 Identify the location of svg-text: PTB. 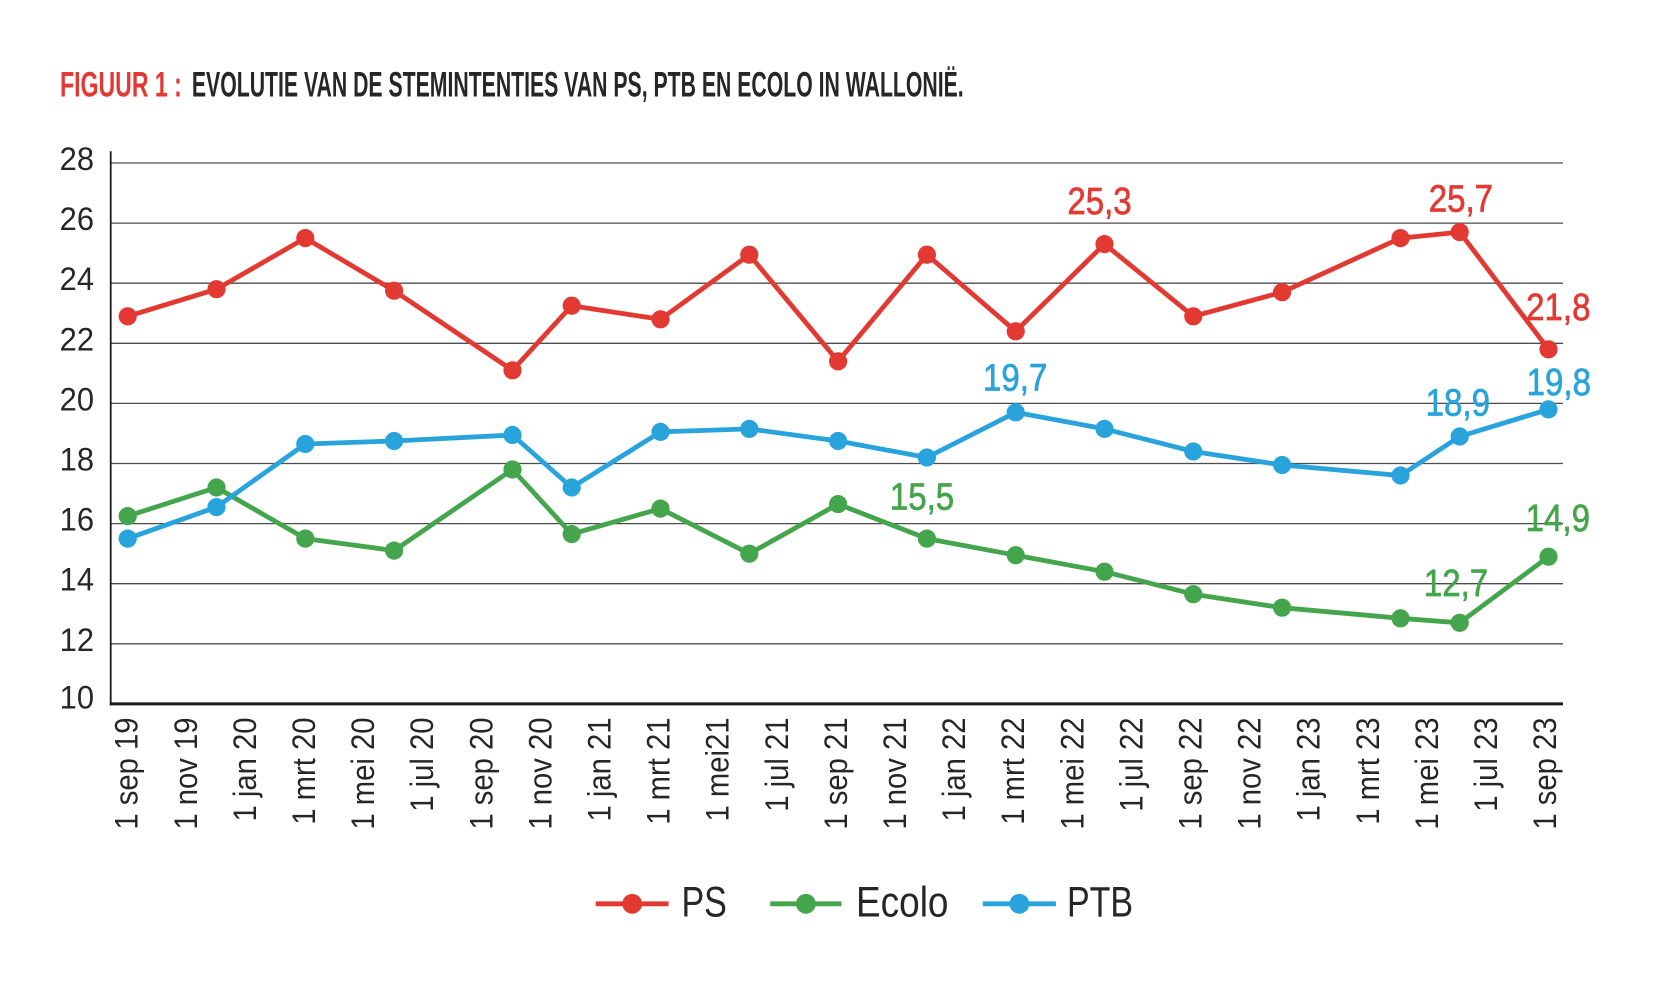
(1100, 902).